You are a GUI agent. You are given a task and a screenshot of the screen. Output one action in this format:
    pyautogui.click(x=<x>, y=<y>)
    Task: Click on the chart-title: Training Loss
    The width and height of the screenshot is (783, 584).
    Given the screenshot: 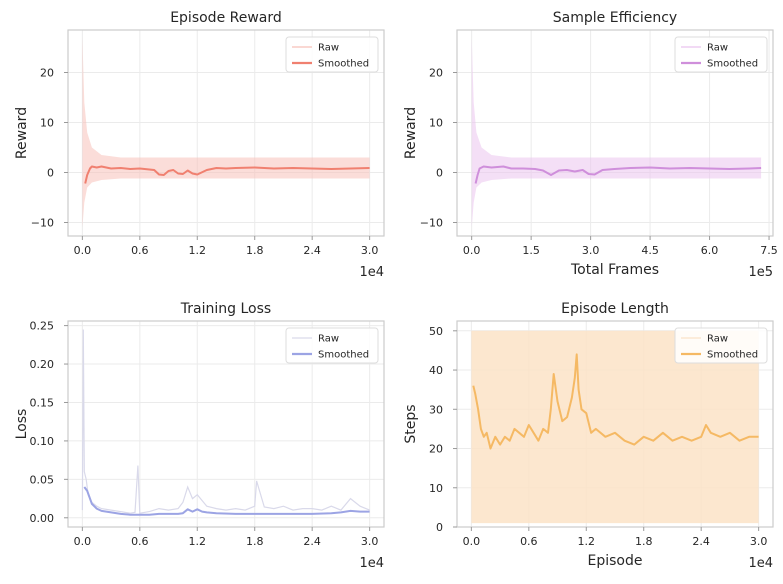 What is the action you would take?
    pyautogui.click(x=225, y=309)
    